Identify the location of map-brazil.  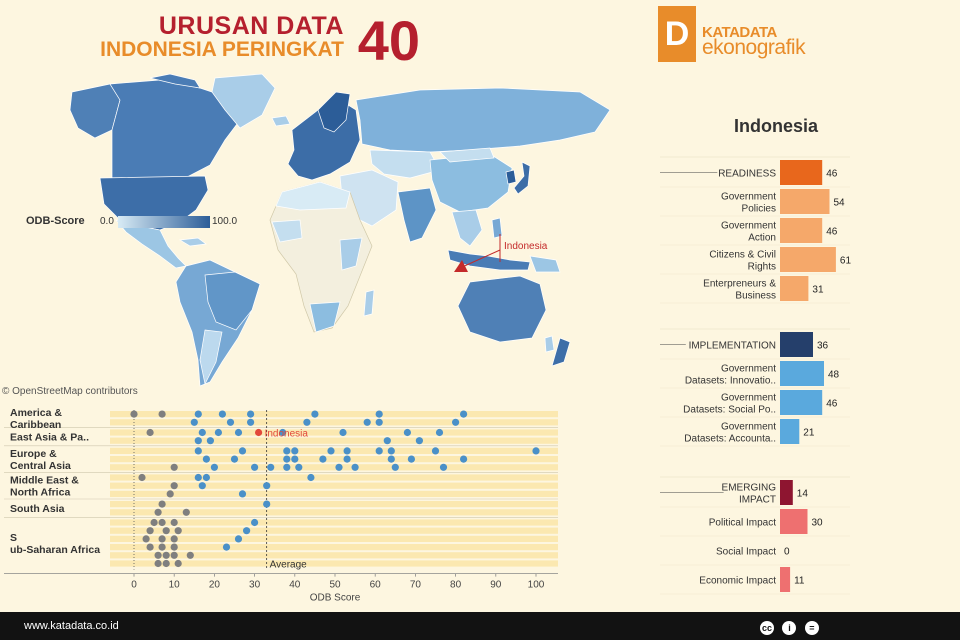
(232, 301).